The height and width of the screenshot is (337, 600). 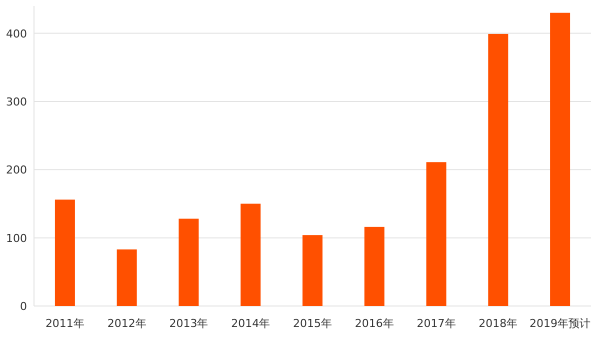 What do you see at coordinates (16, 101) in the screenshot?
I see `y-tick-label: 300` at bounding box center [16, 101].